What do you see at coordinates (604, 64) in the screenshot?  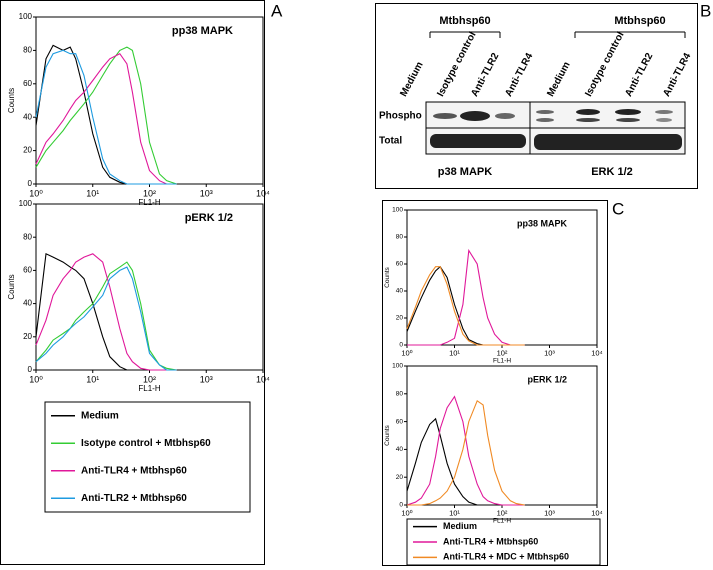 I see `lane-label: Isotype control` at bounding box center [604, 64].